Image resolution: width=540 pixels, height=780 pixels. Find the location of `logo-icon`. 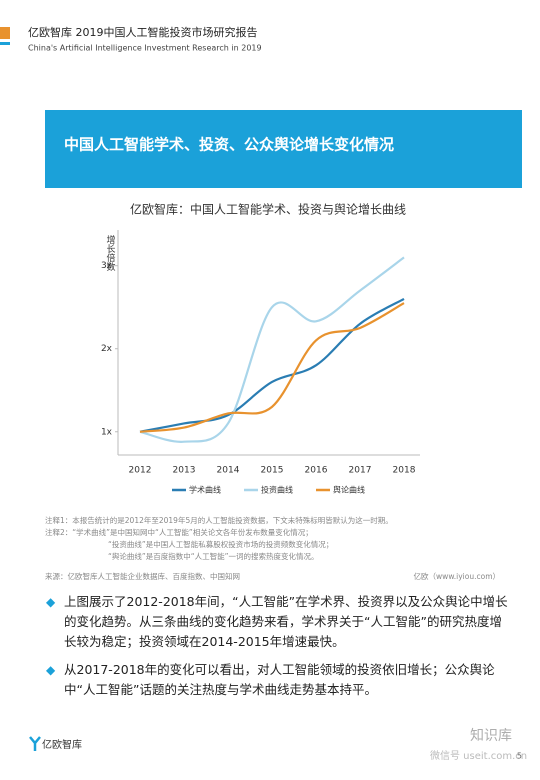

logo-icon is located at coordinates (35, 743).